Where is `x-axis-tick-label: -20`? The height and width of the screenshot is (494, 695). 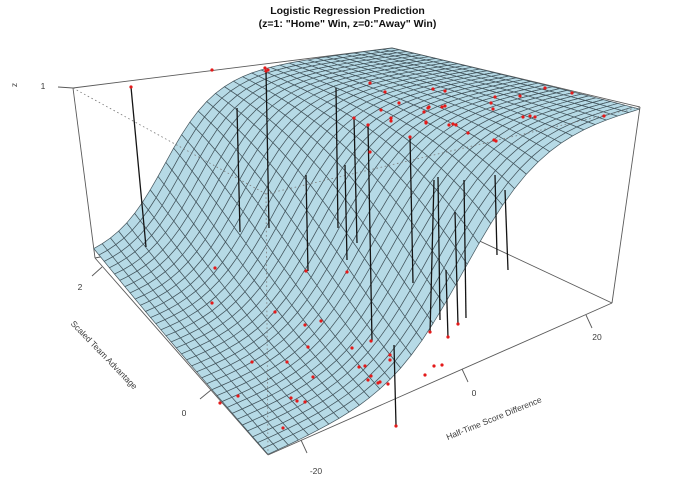
x-axis-tick-label: -20 is located at coordinates (316, 471).